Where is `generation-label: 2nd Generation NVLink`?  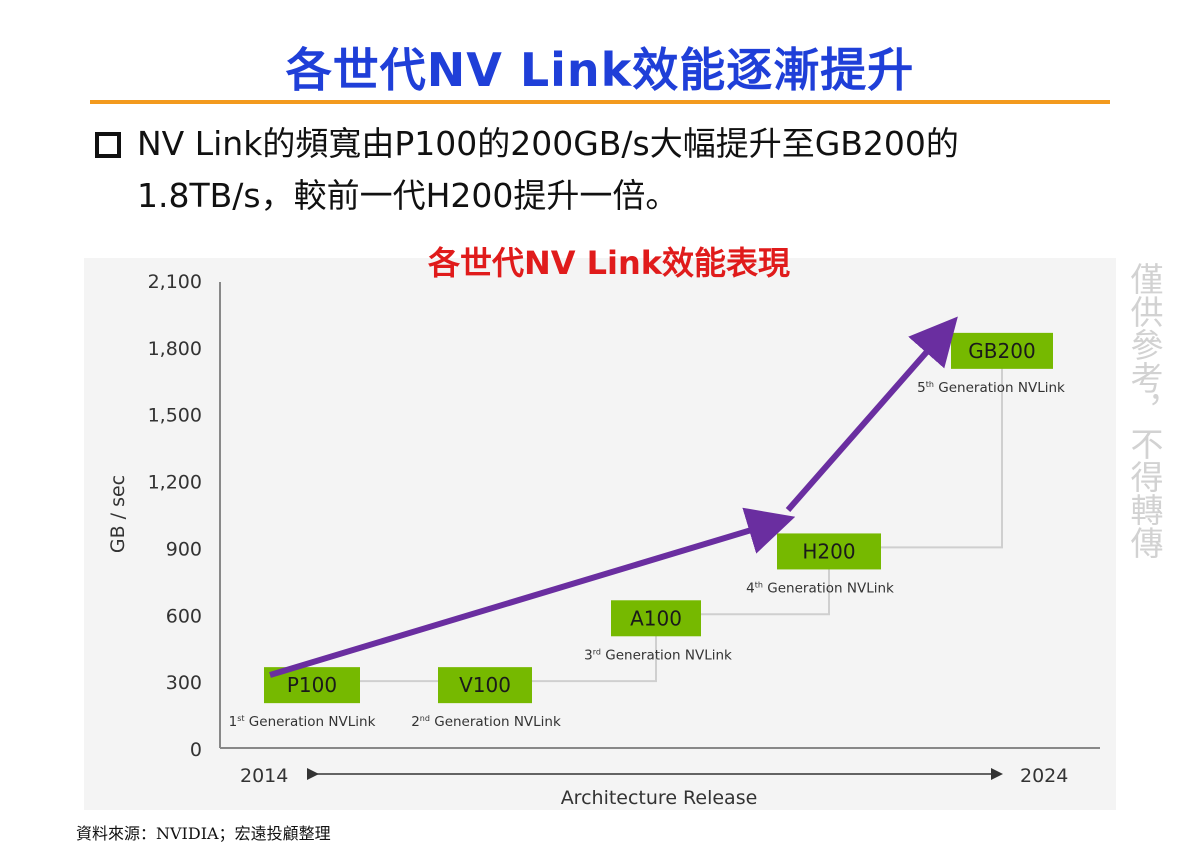
generation-label: 2nd Generation NVLink is located at coordinates (486, 722).